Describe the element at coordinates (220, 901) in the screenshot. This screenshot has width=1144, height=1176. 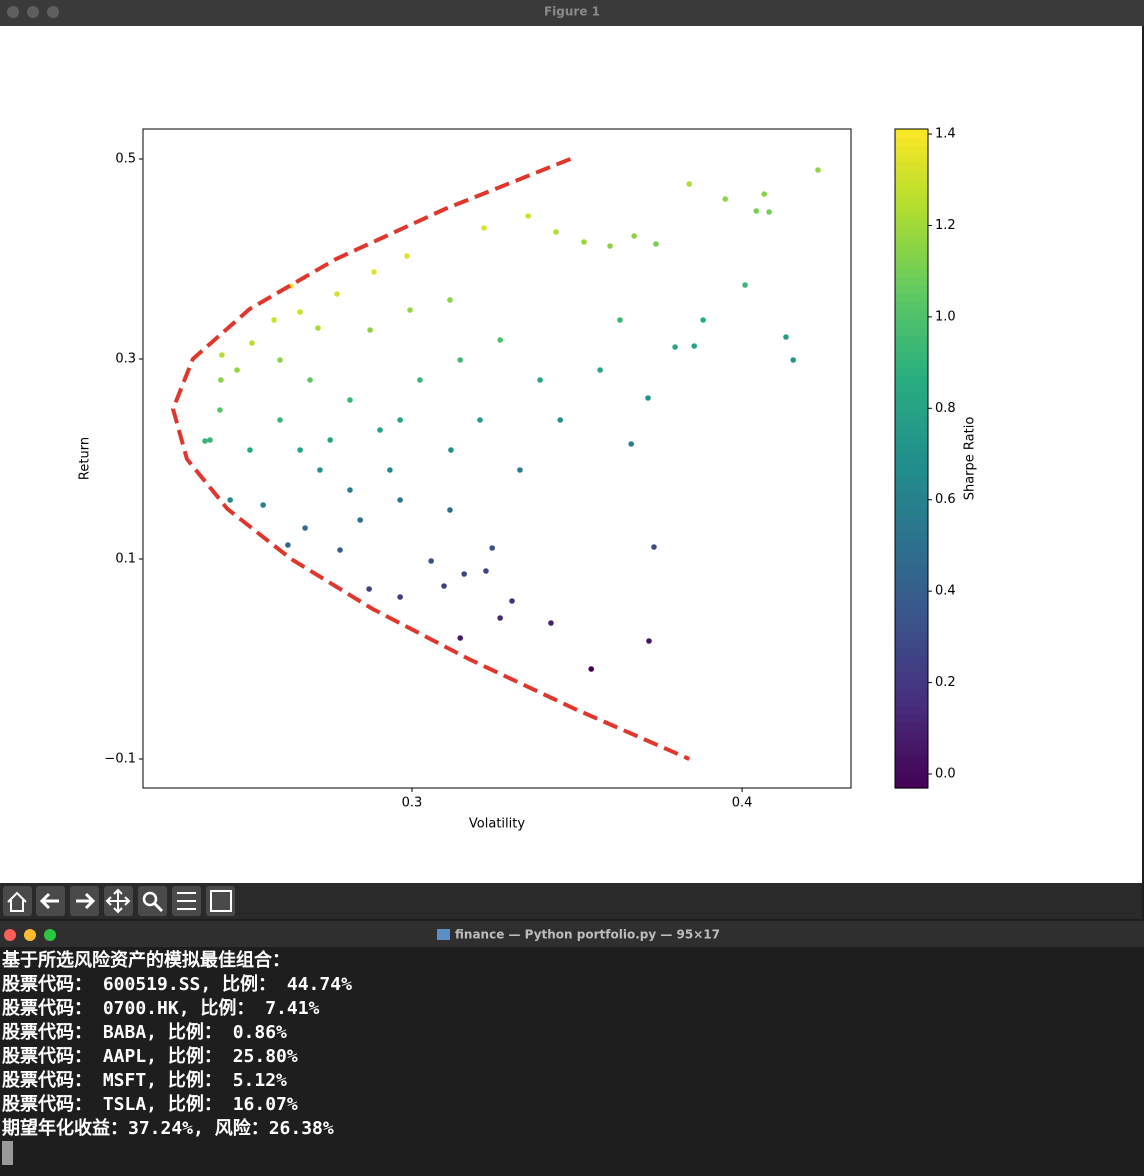
I see `save-button` at that location.